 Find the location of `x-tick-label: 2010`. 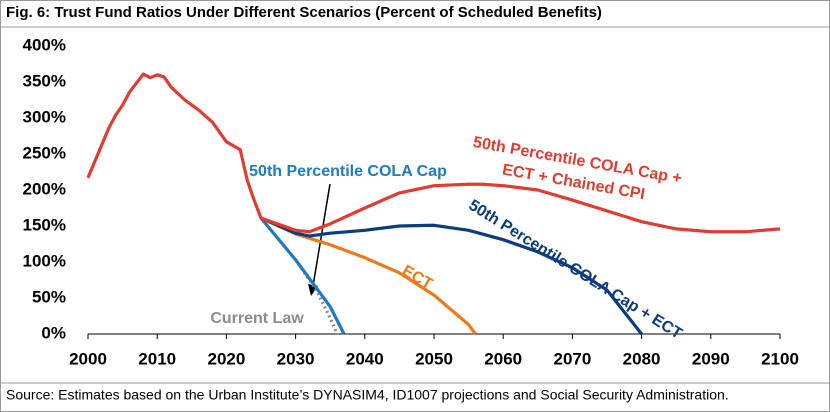

x-tick-label: 2010 is located at coordinates (157, 358).